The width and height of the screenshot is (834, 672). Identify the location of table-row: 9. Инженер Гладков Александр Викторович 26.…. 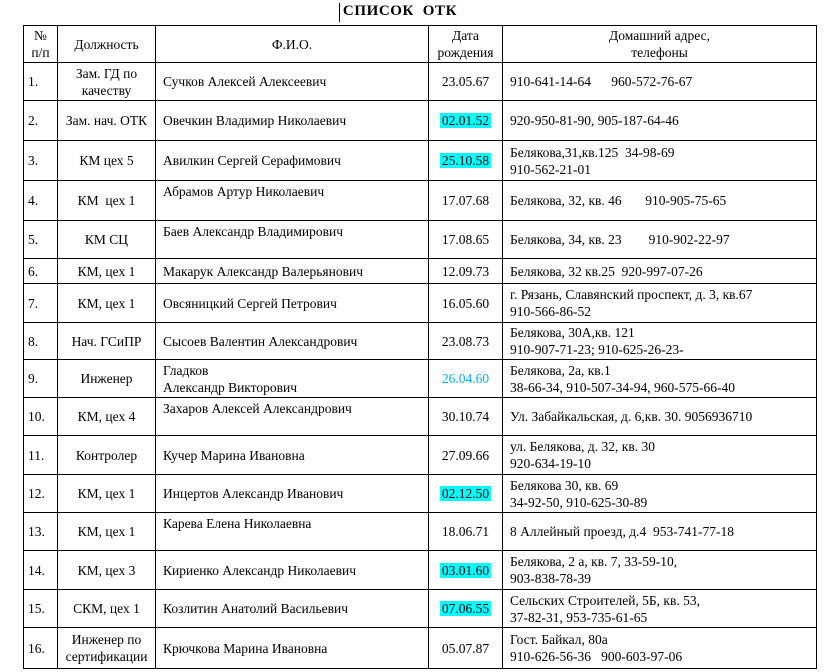
(420, 378).